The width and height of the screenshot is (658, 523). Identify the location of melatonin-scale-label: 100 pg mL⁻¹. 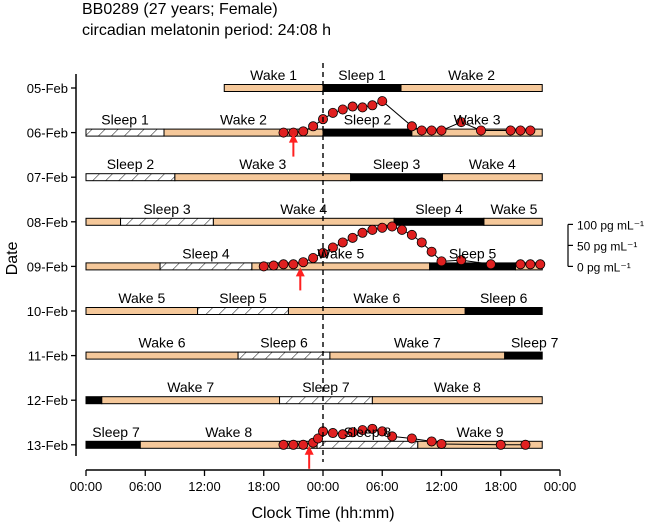
(610, 225).